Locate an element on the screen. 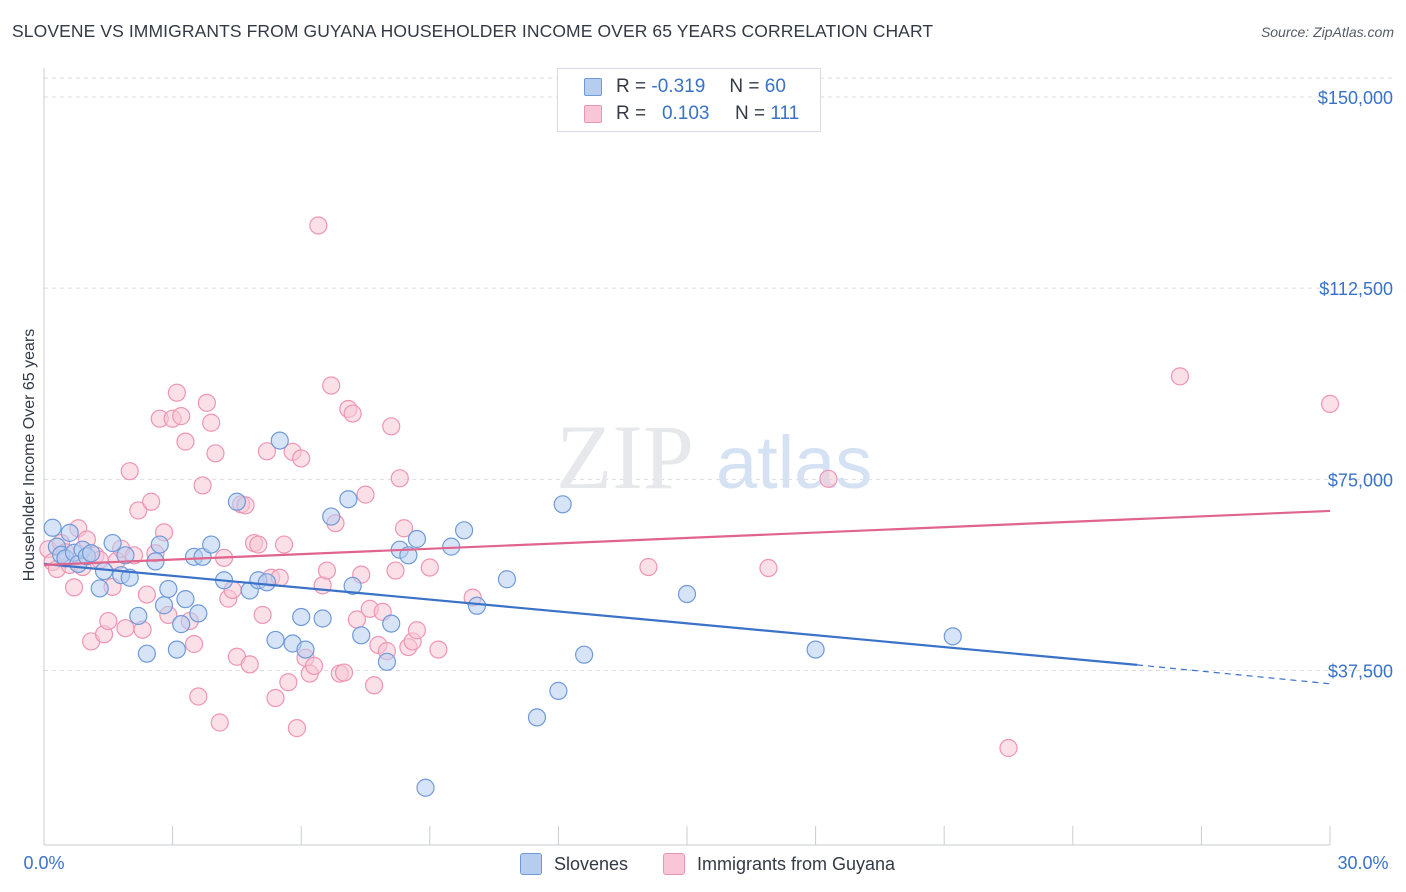 This screenshot has width=1406, height=892. legend-r-label: R = is located at coordinates (631, 86).